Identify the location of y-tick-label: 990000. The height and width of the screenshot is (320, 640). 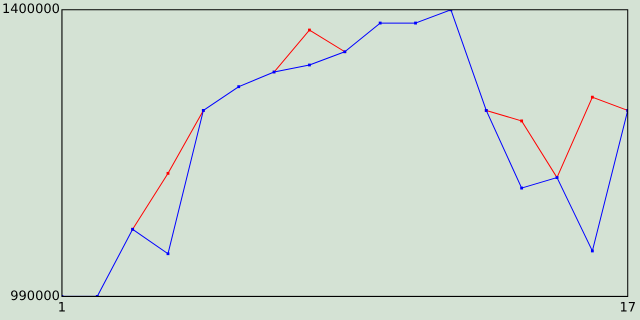
(35, 296).